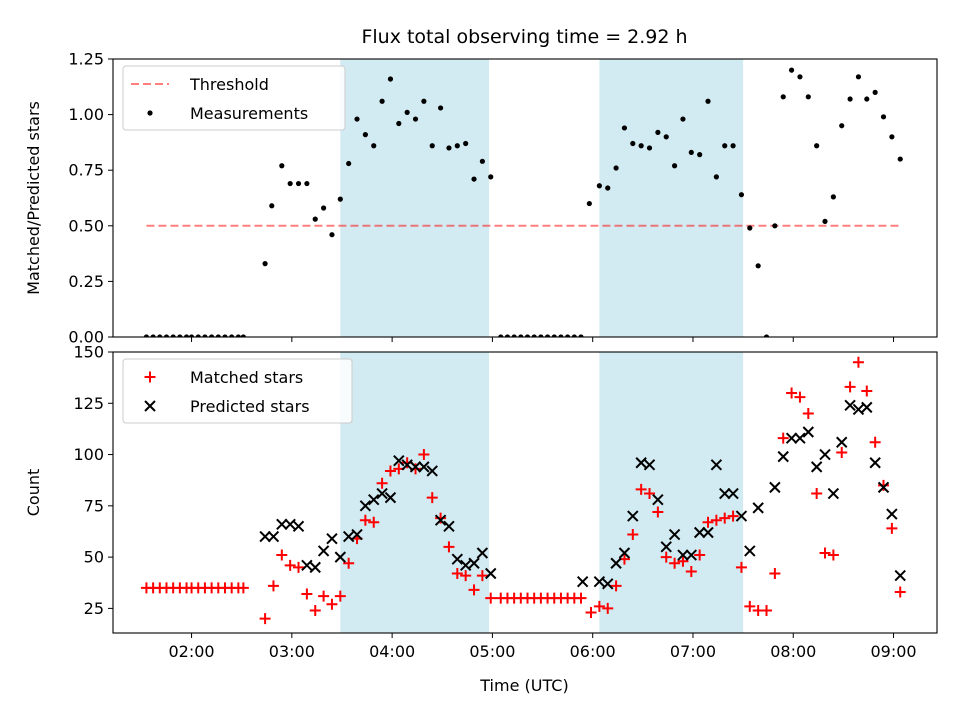 This screenshot has height=720, width=960. Describe the element at coordinates (150, 377) in the screenshot. I see `legend-matched-swatch` at that location.